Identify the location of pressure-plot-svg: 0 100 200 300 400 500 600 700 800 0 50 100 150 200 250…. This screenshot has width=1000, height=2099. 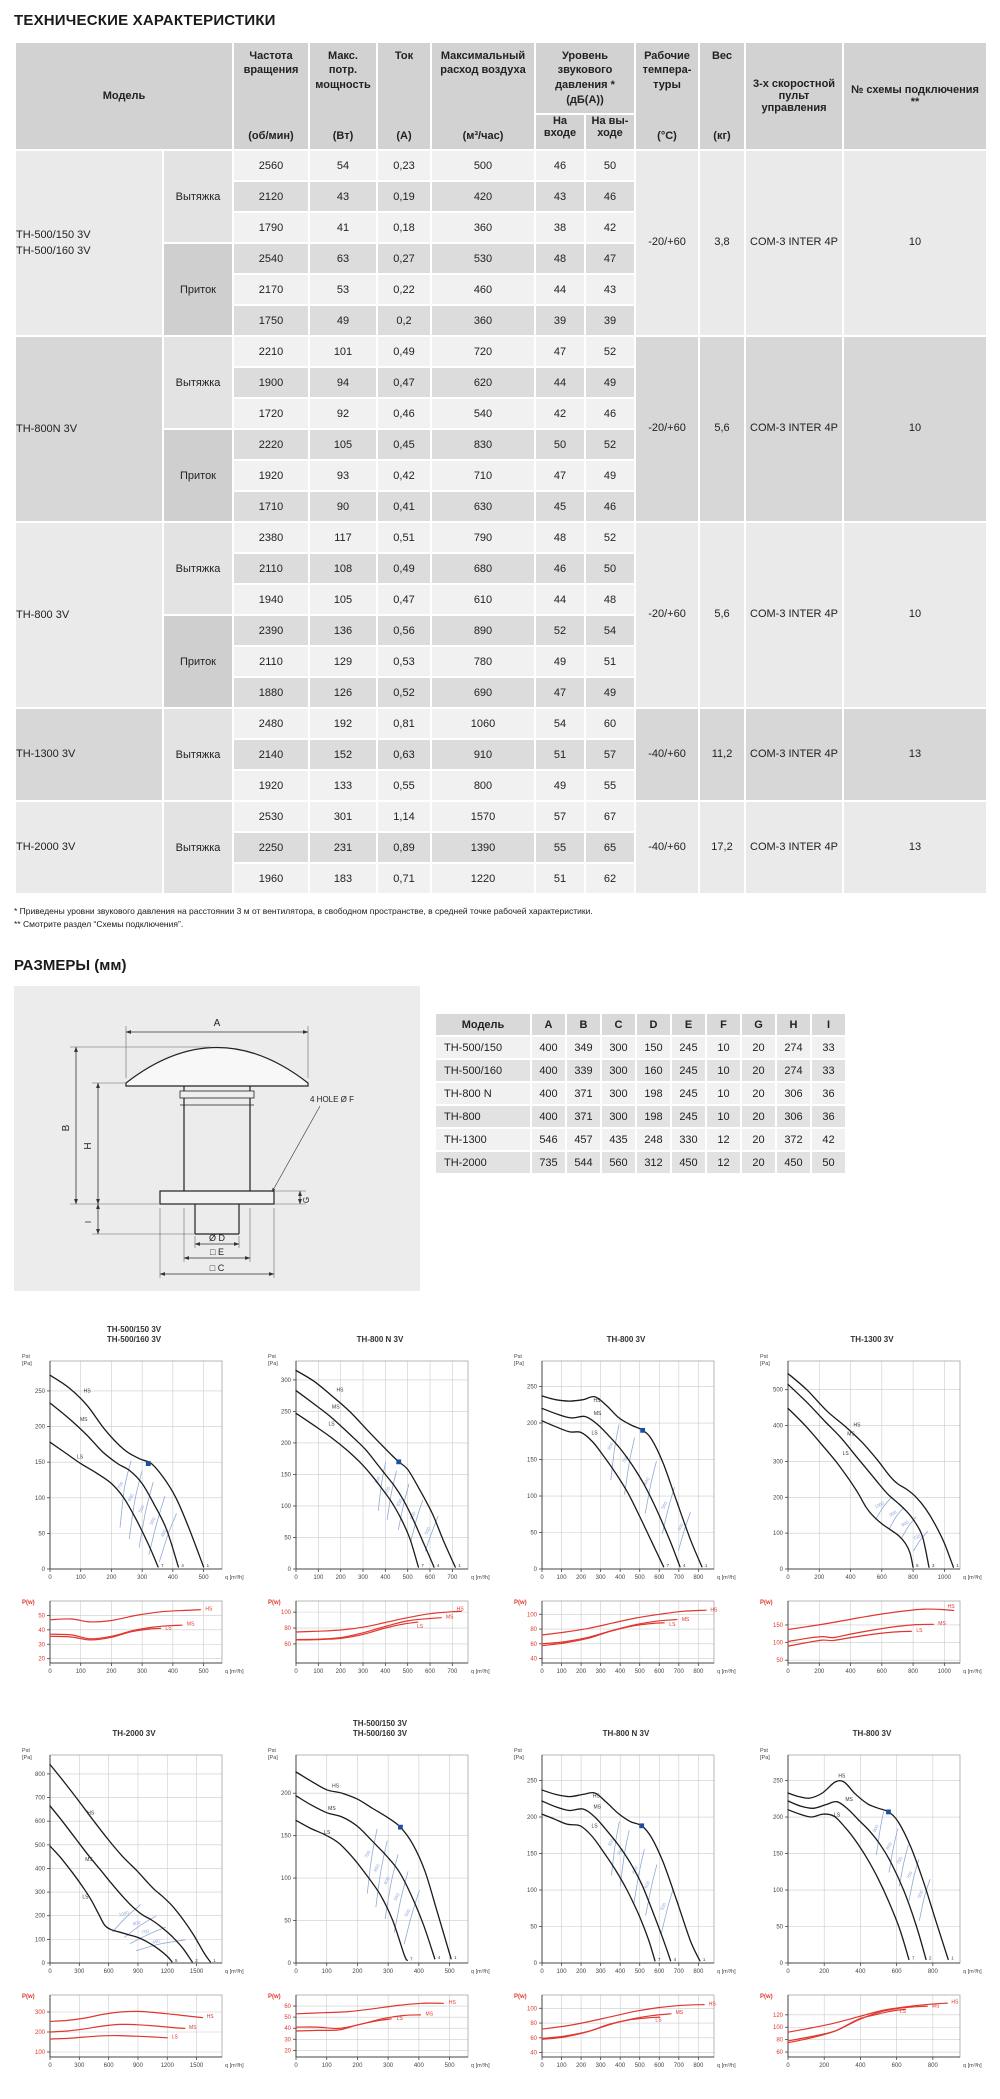
(625, 1467).